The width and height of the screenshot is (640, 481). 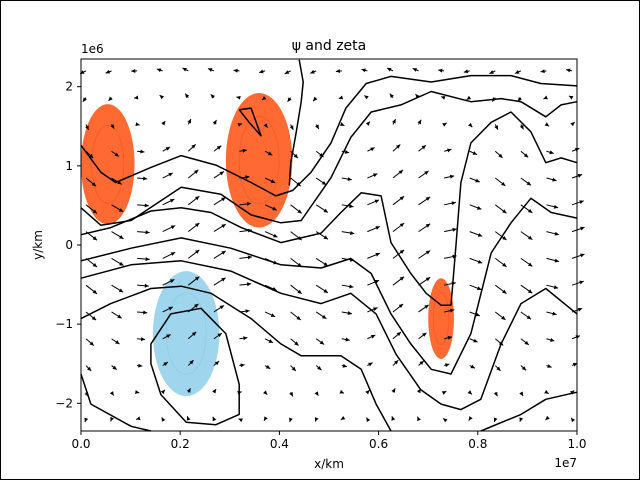 What do you see at coordinates (64, 324) in the screenshot?
I see `y-tick-label: −1` at bounding box center [64, 324].